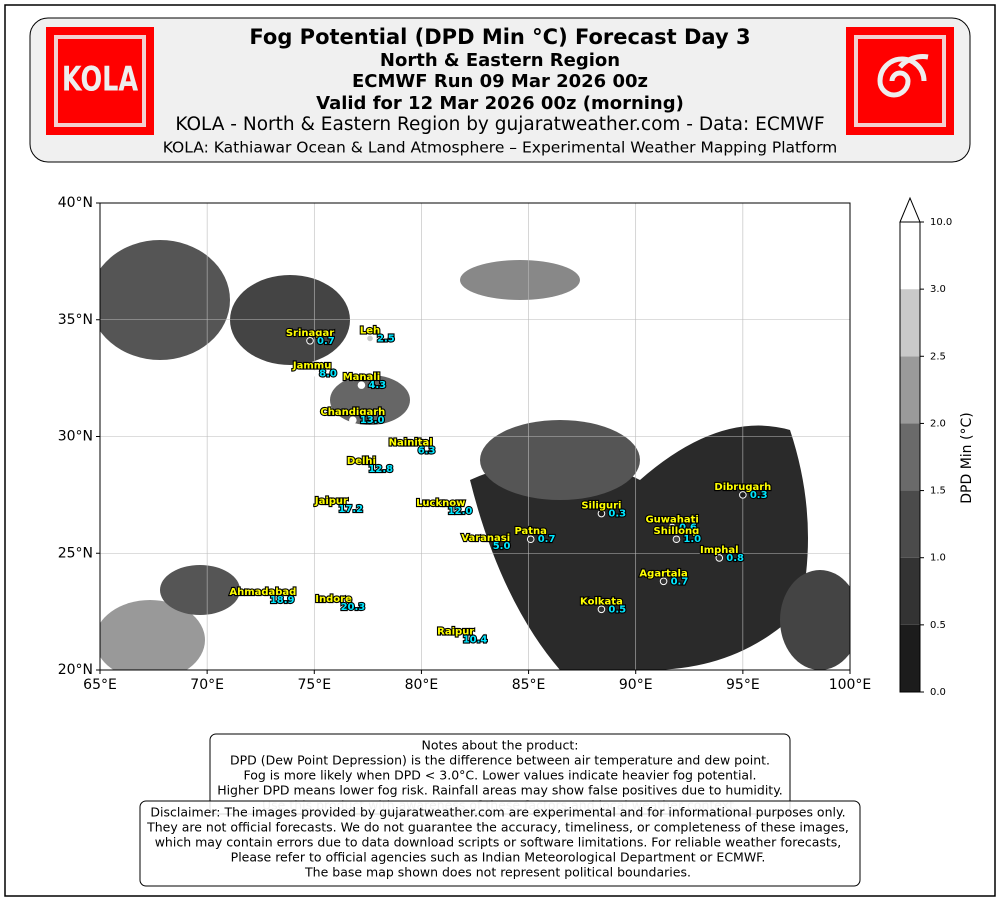 The height and width of the screenshot is (900, 1000). What do you see at coordinates (677, 531) in the screenshot?
I see `city-name: Shillong` at bounding box center [677, 531].